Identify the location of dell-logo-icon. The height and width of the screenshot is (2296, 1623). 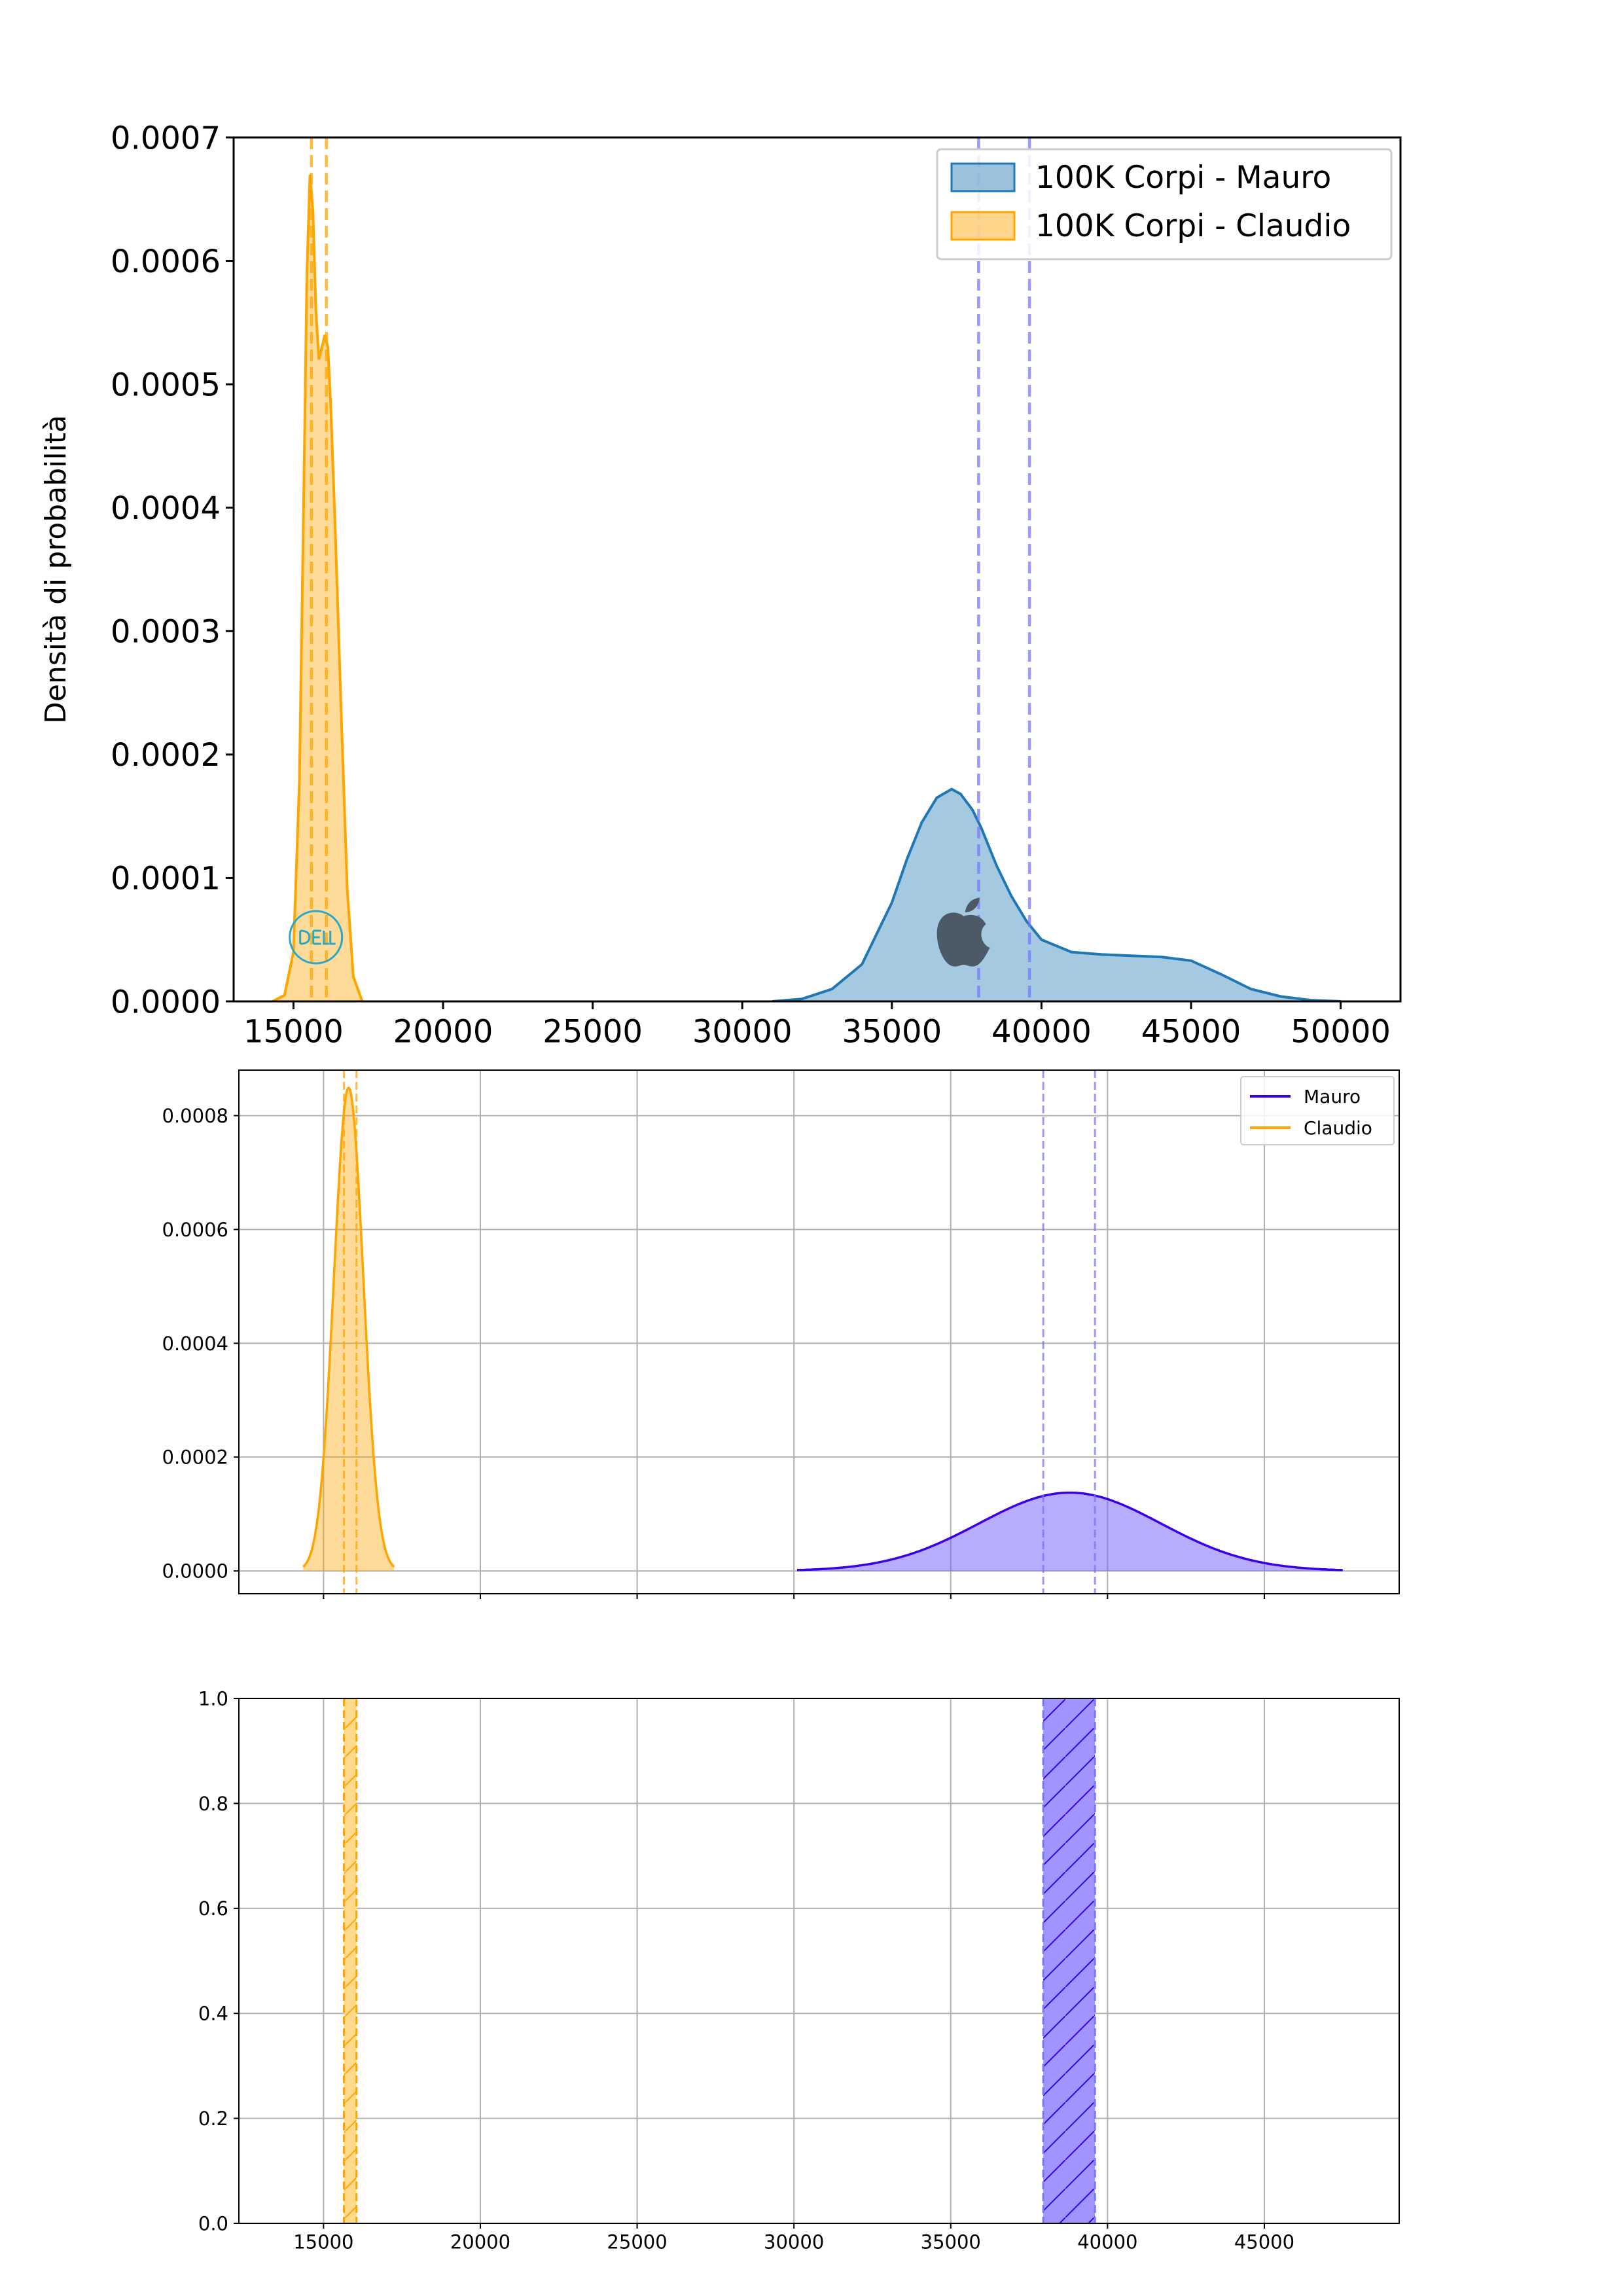
(316, 937).